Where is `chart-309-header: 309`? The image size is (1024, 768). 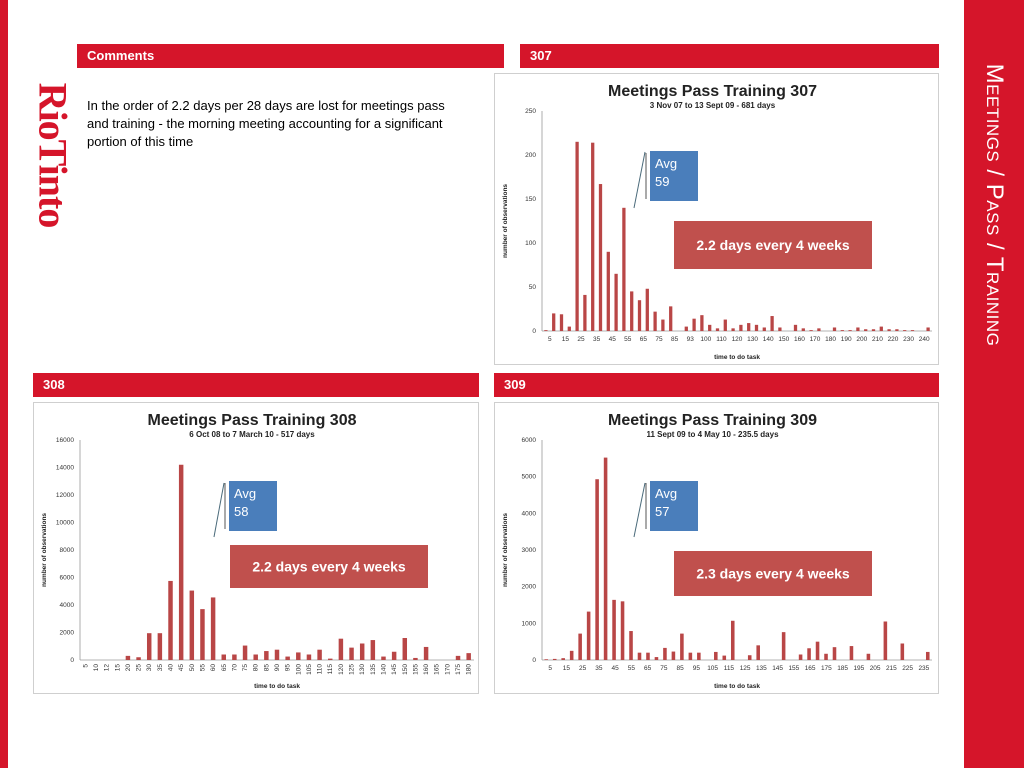
chart-309-header: 309 is located at coordinates (716, 385).